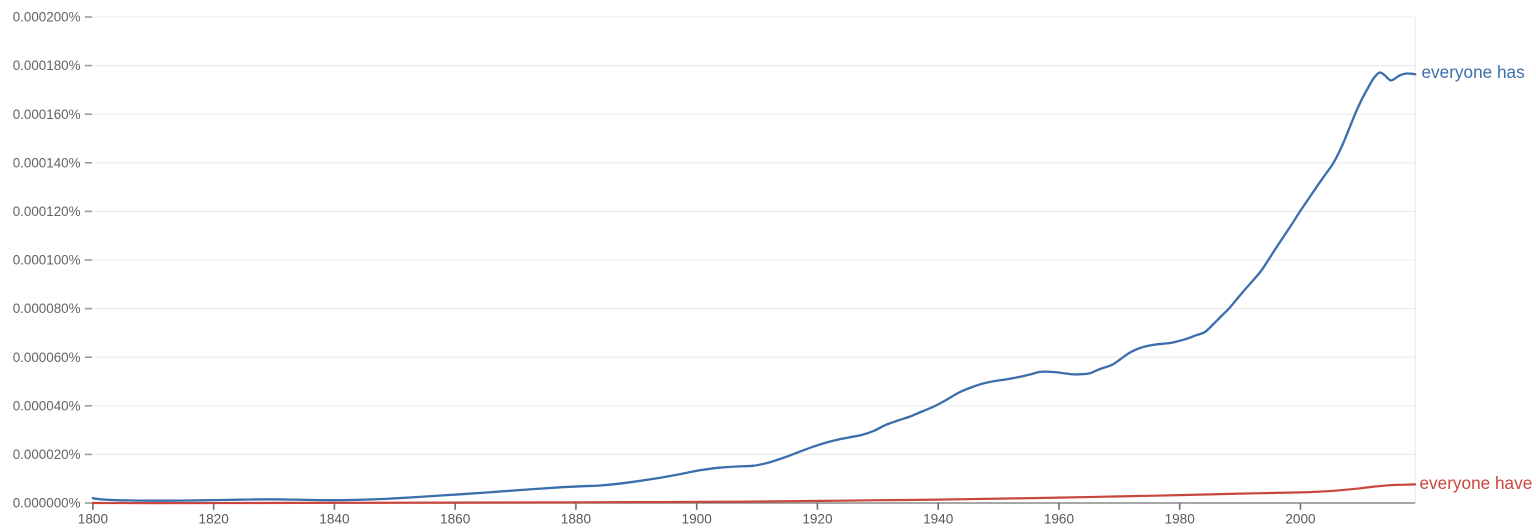  Describe the element at coordinates (334, 519) in the screenshot. I see `svg-text: 1840` at that location.